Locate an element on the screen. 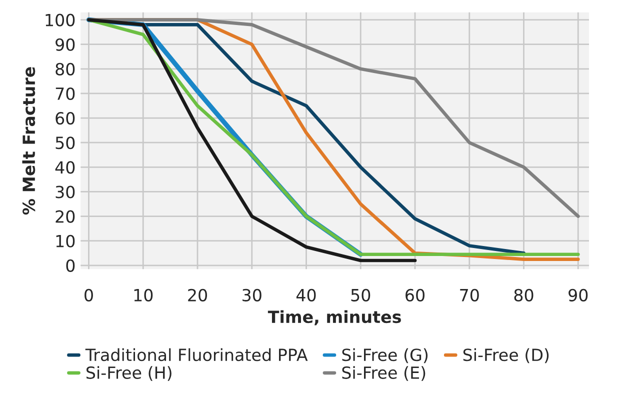 The height and width of the screenshot is (414, 620). y-tick-label: 30 is located at coordinates (65, 192).